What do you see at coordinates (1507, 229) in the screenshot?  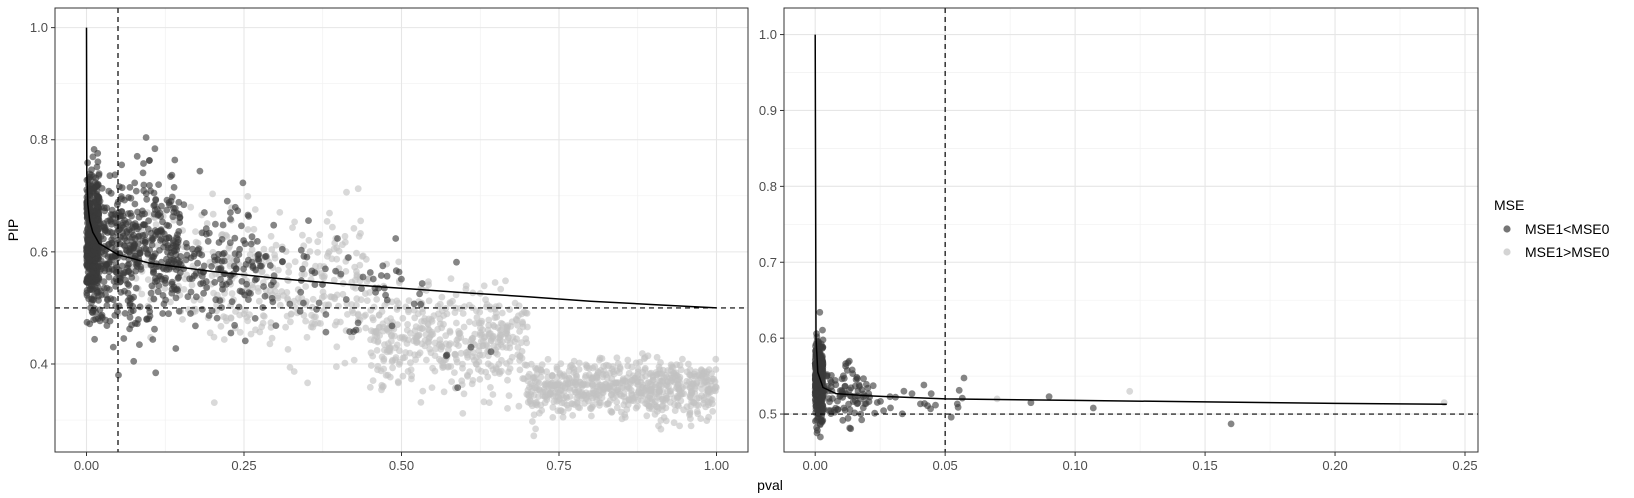 I see `legend-key-dark` at bounding box center [1507, 229].